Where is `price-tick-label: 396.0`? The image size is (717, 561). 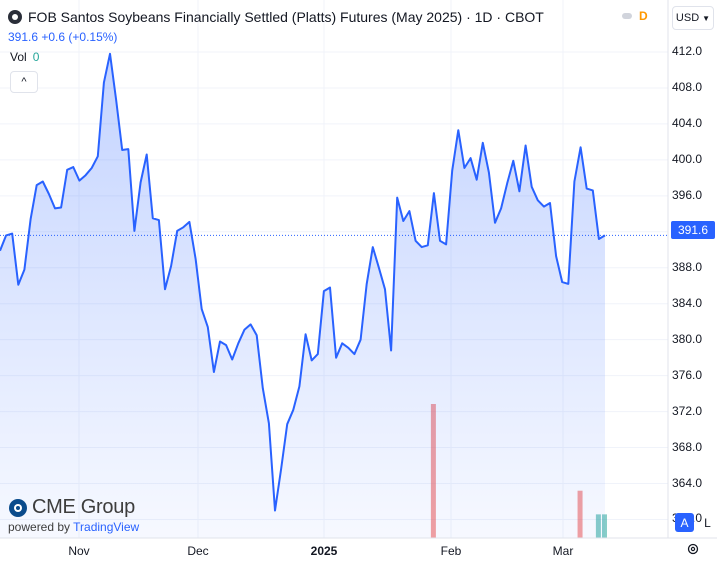
price-tick-label: 396.0 is located at coordinates (687, 194).